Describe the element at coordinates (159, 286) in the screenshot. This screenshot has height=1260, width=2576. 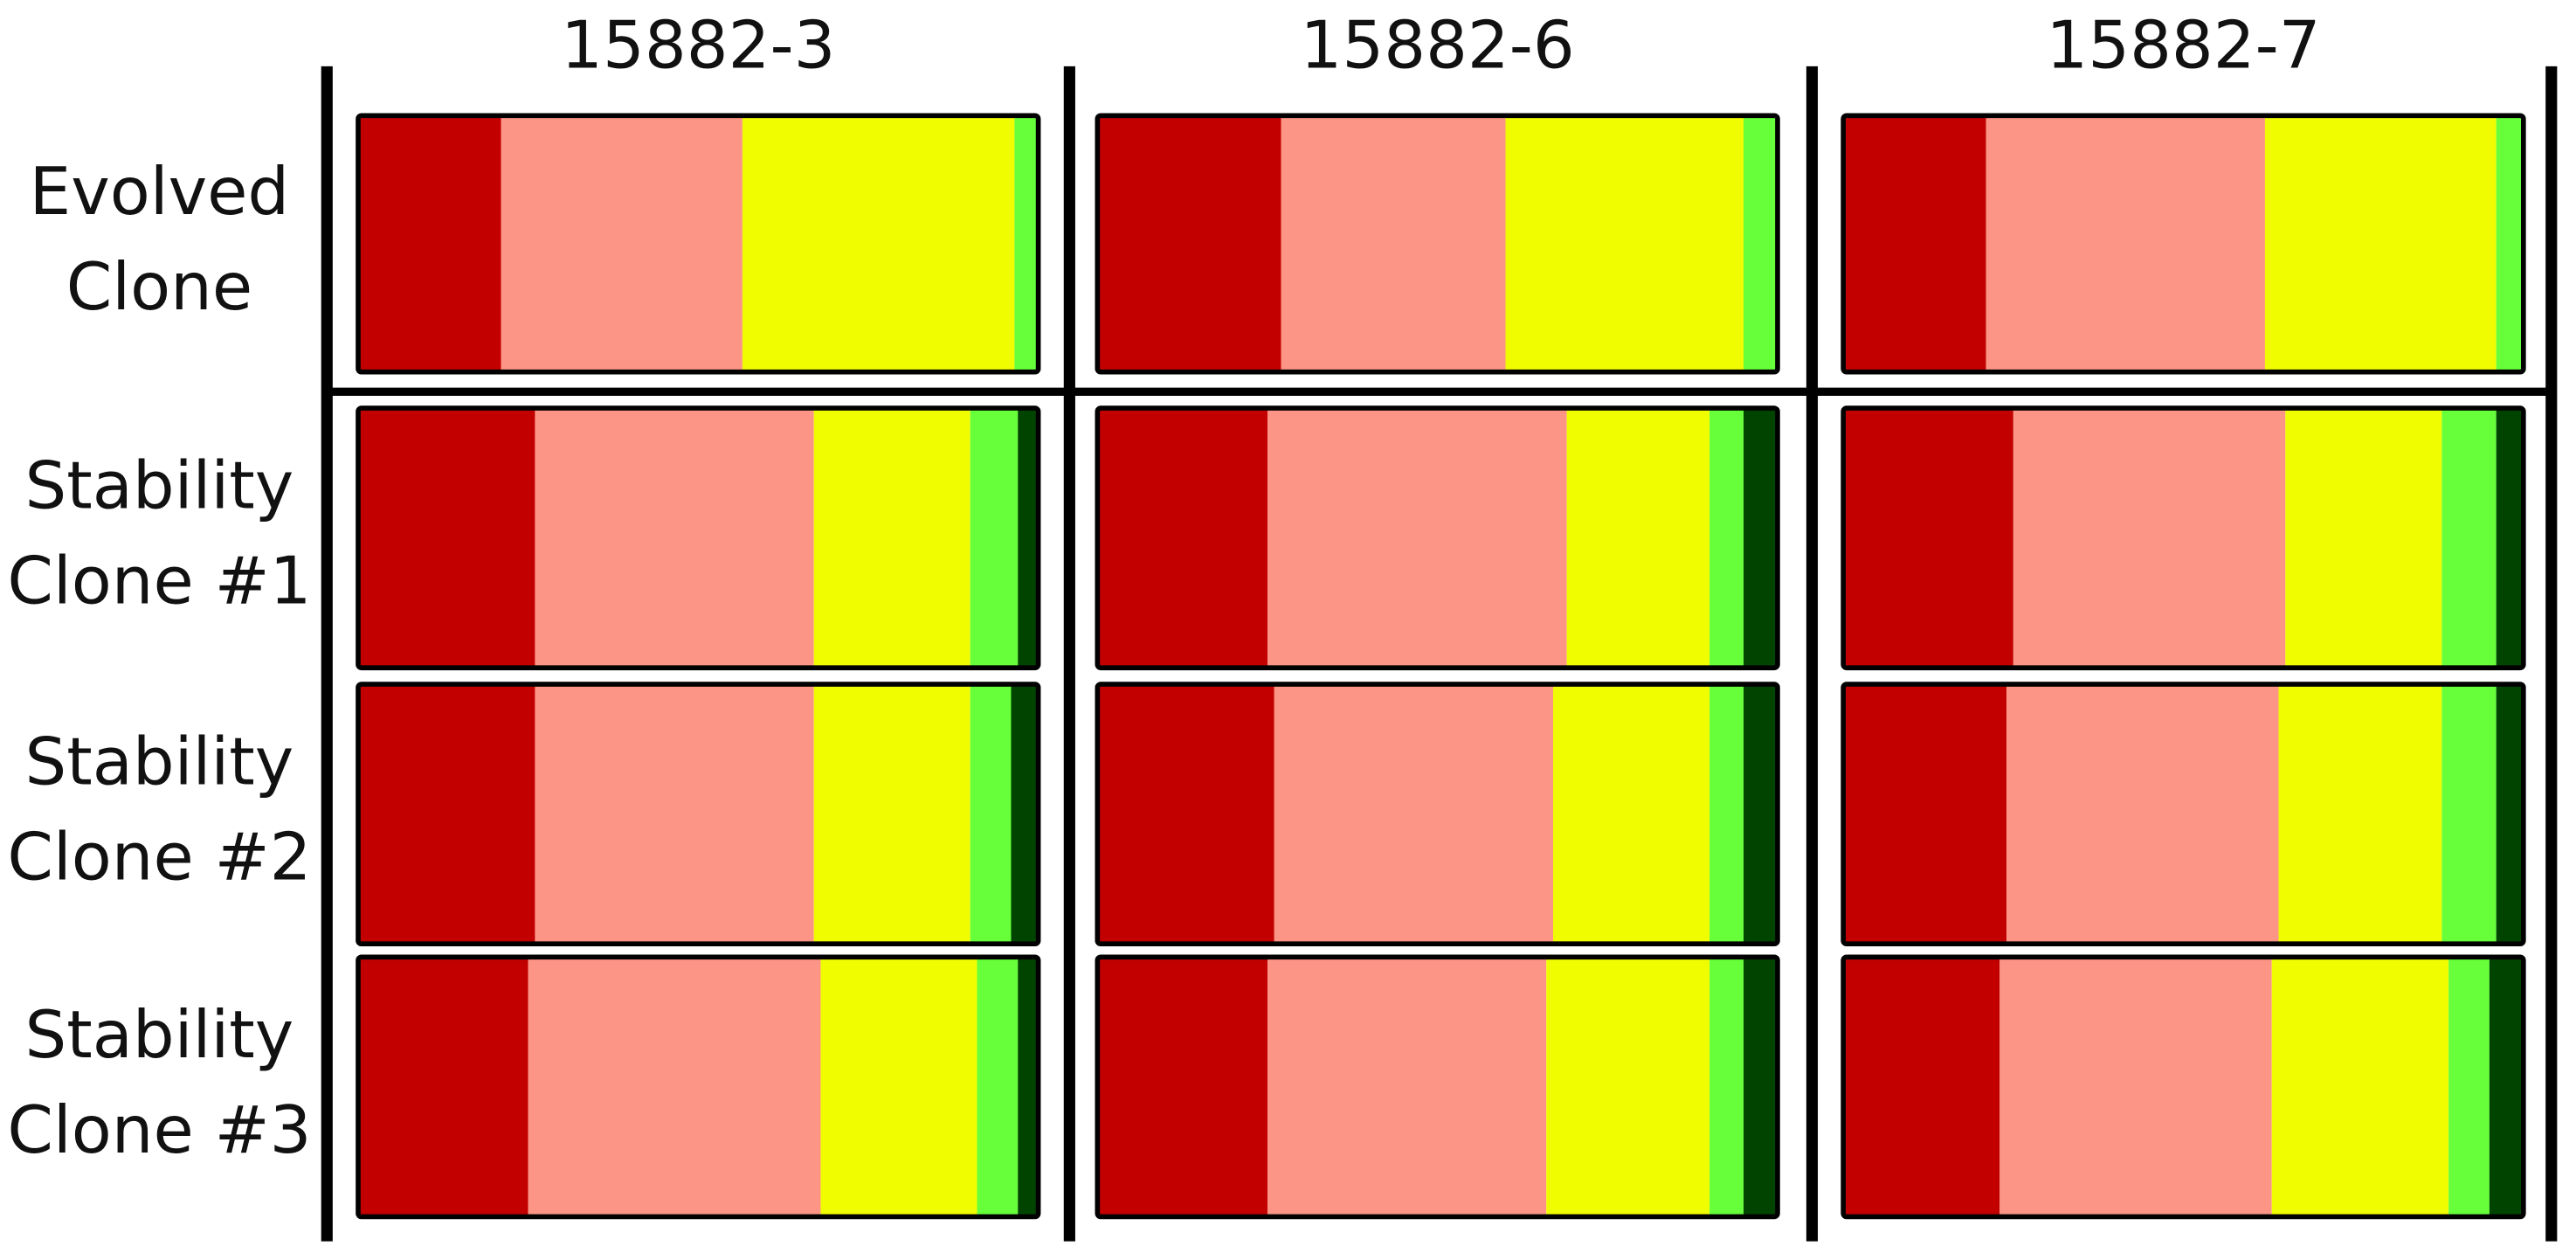
I see `row-label: Clone` at that location.